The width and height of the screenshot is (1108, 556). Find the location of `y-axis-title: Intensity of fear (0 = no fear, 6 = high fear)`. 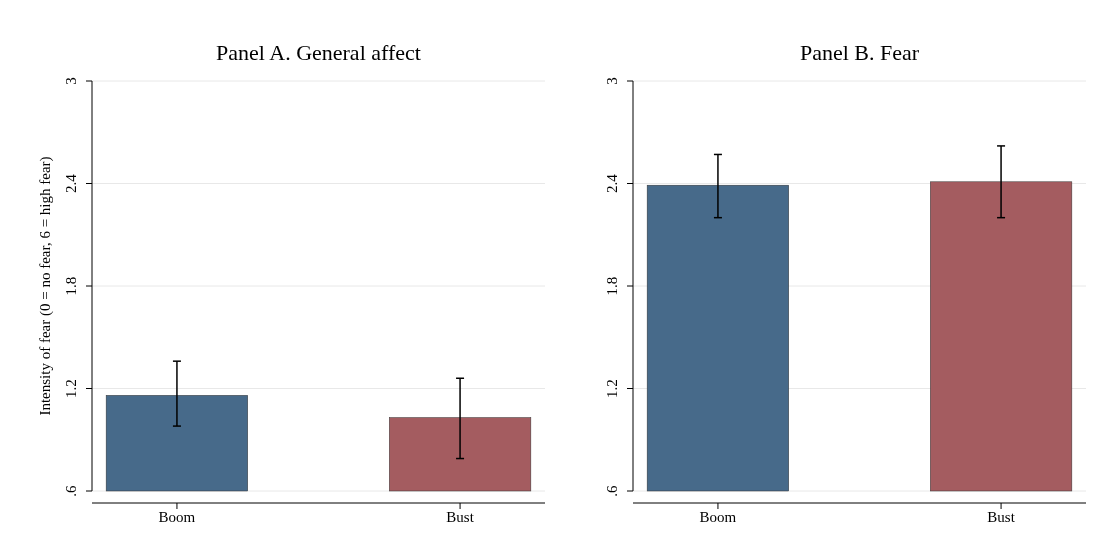

y-axis-title: Intensity of fear (0 = no fear, 6 = high fear) is located at coordinates (45, 286).